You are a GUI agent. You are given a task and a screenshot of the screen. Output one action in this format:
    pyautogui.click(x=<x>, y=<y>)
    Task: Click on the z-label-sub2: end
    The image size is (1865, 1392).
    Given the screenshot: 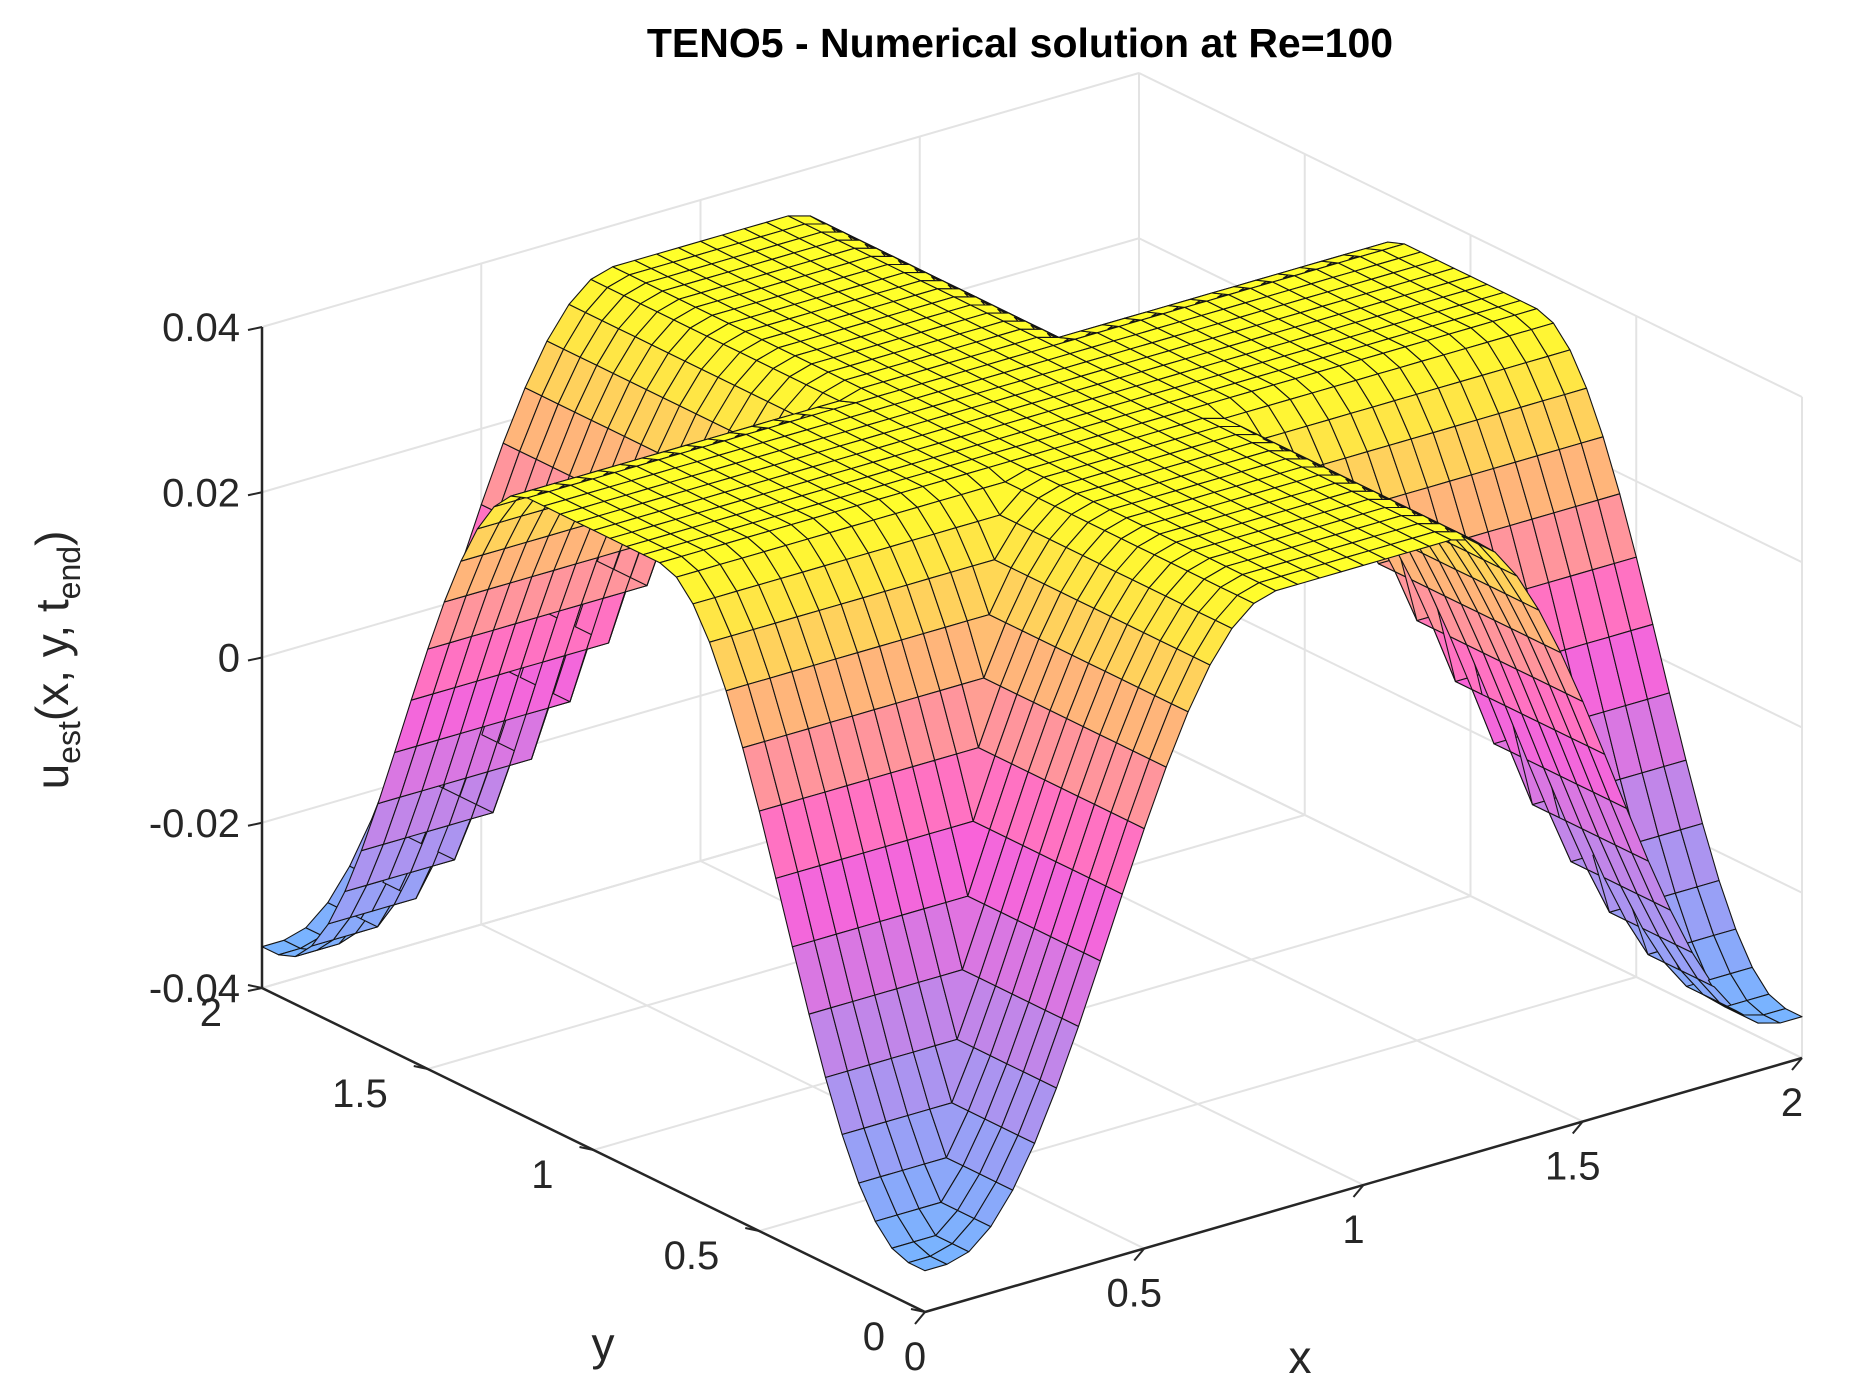 What is the action you would take?
    pyautogui.click(x=69, y=572)
    